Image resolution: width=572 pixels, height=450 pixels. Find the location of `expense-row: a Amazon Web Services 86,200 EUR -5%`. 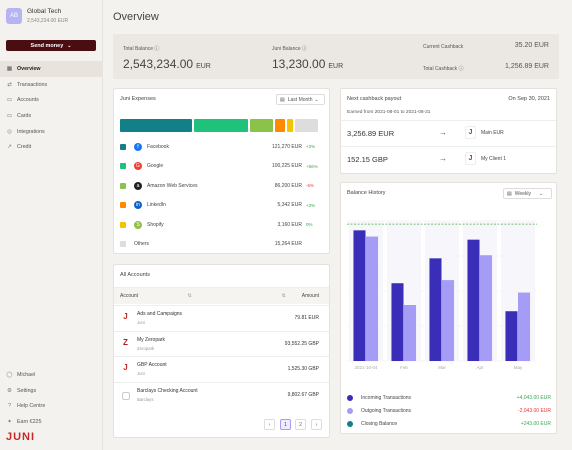

expense-row: a Amazon Web Services 86,200 EUR -5% is located at coordinates (222, 185).